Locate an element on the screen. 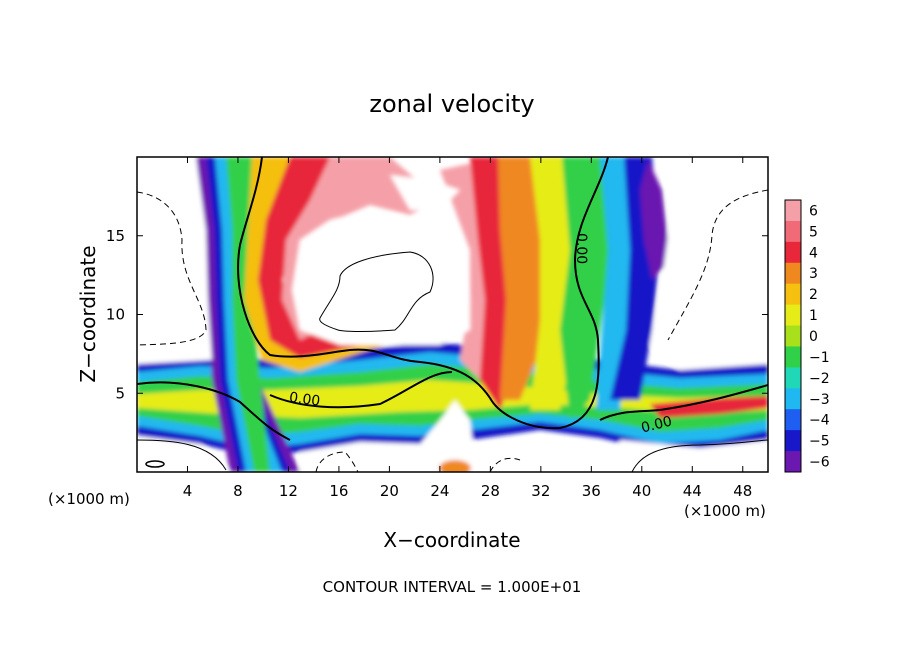 This screenshot has width=904, height=654. x-tick-label: 16 is located at coordinates (338, 491).